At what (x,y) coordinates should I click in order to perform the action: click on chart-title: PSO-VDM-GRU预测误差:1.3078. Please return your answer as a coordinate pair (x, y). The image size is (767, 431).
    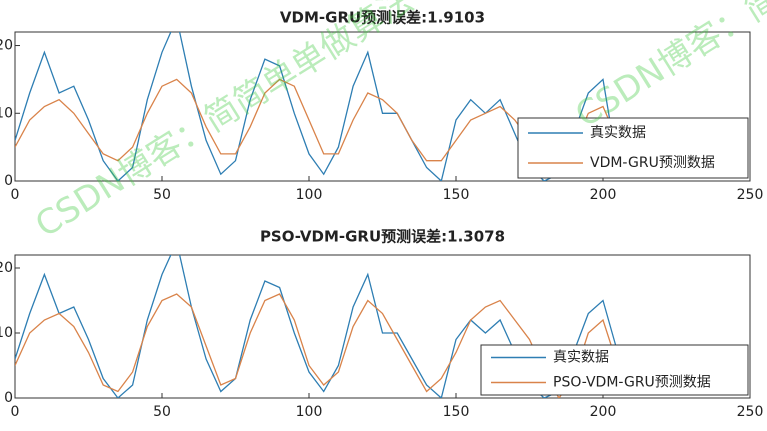
    Looking at the image, I should click on (382, 237).